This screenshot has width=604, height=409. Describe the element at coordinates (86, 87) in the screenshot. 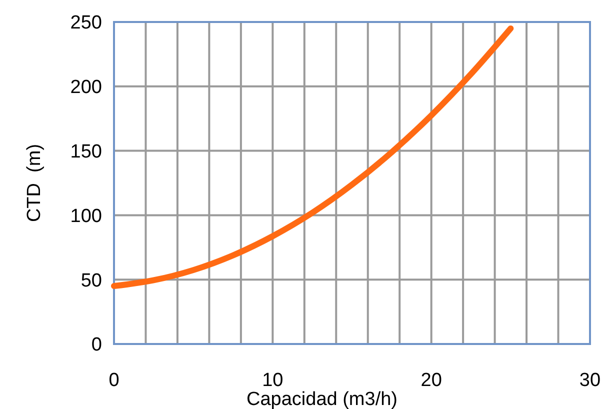

I see `y-tick-label: 200` at that location.